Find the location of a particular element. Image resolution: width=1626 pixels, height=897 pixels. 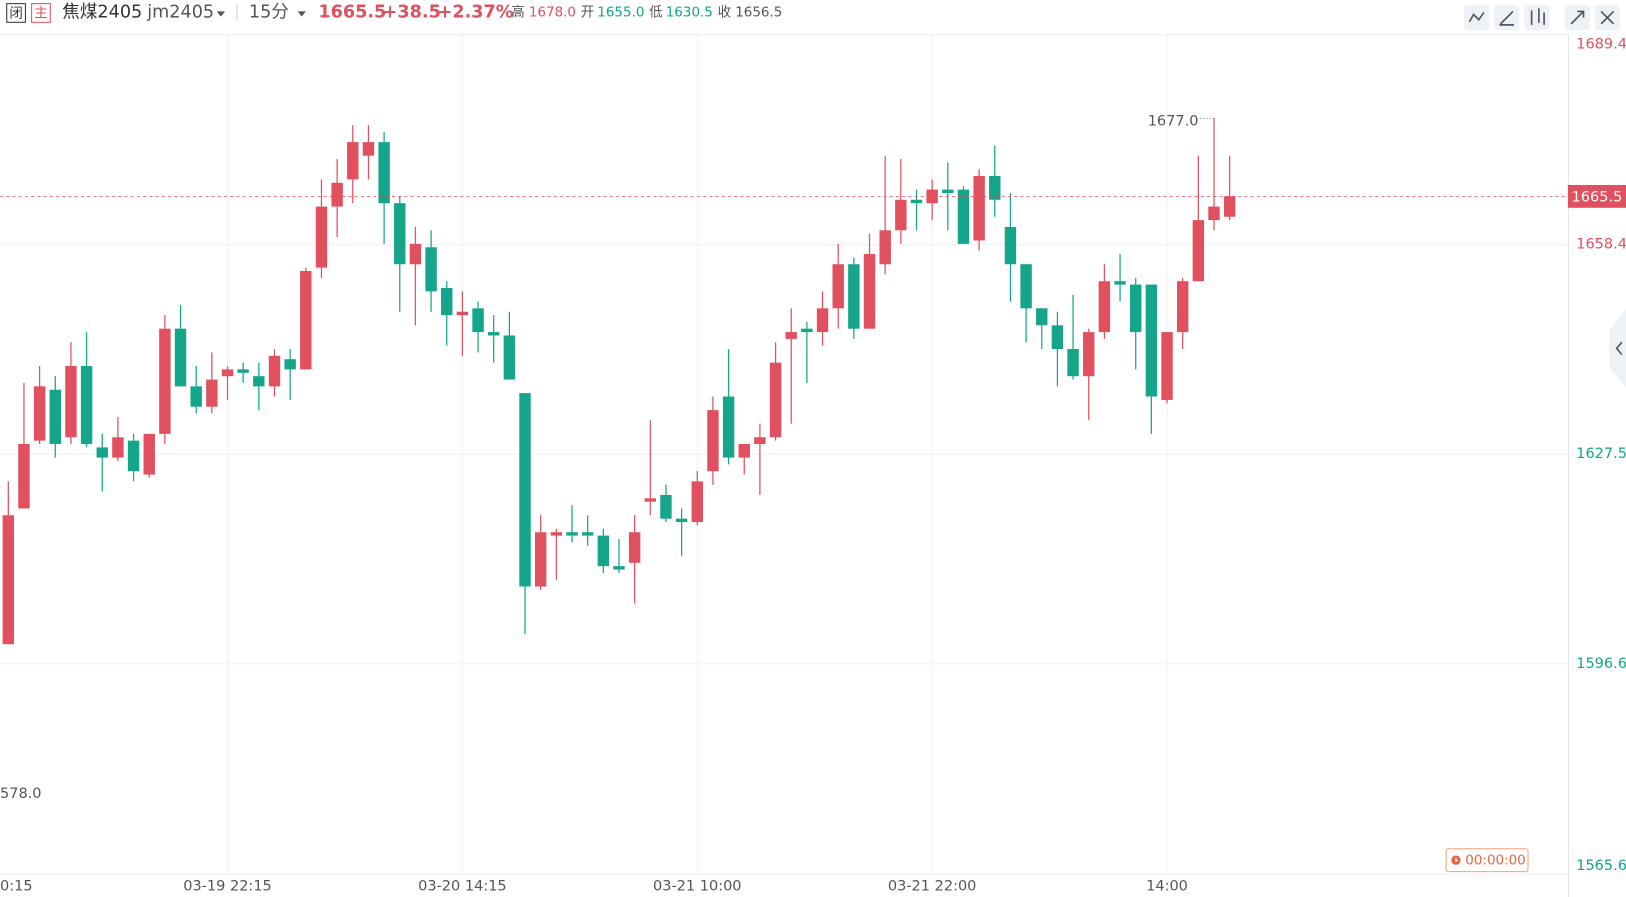

close-label: 收 is located at coordinates (724, 12).